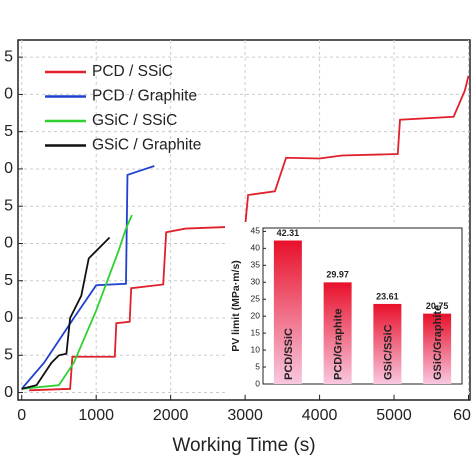  I want to click on y-tick-label: 10, so click(256, 349).